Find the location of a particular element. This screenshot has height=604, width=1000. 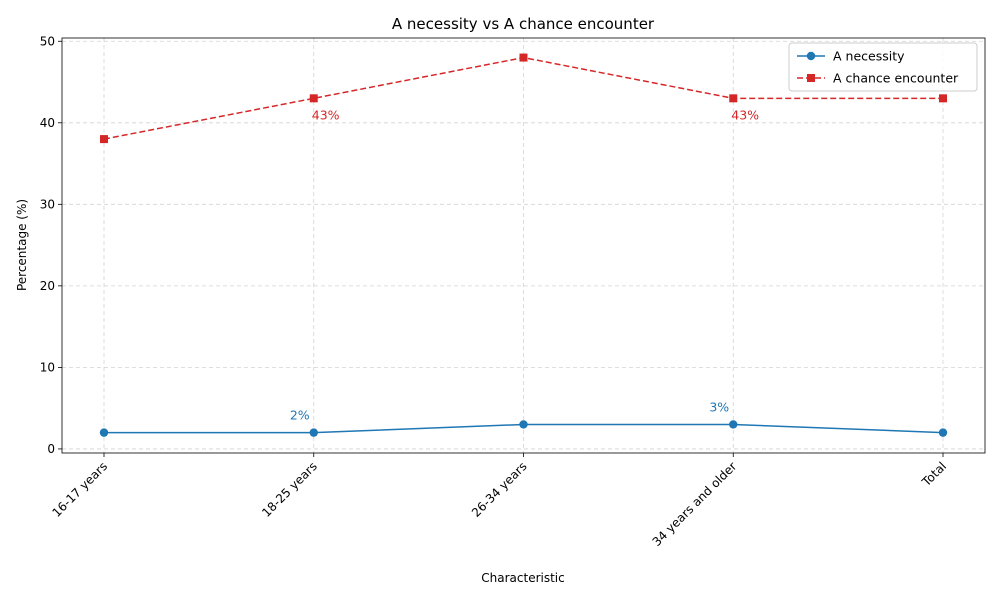

y-tick-label: 20 is located at coordinates (47, 286).